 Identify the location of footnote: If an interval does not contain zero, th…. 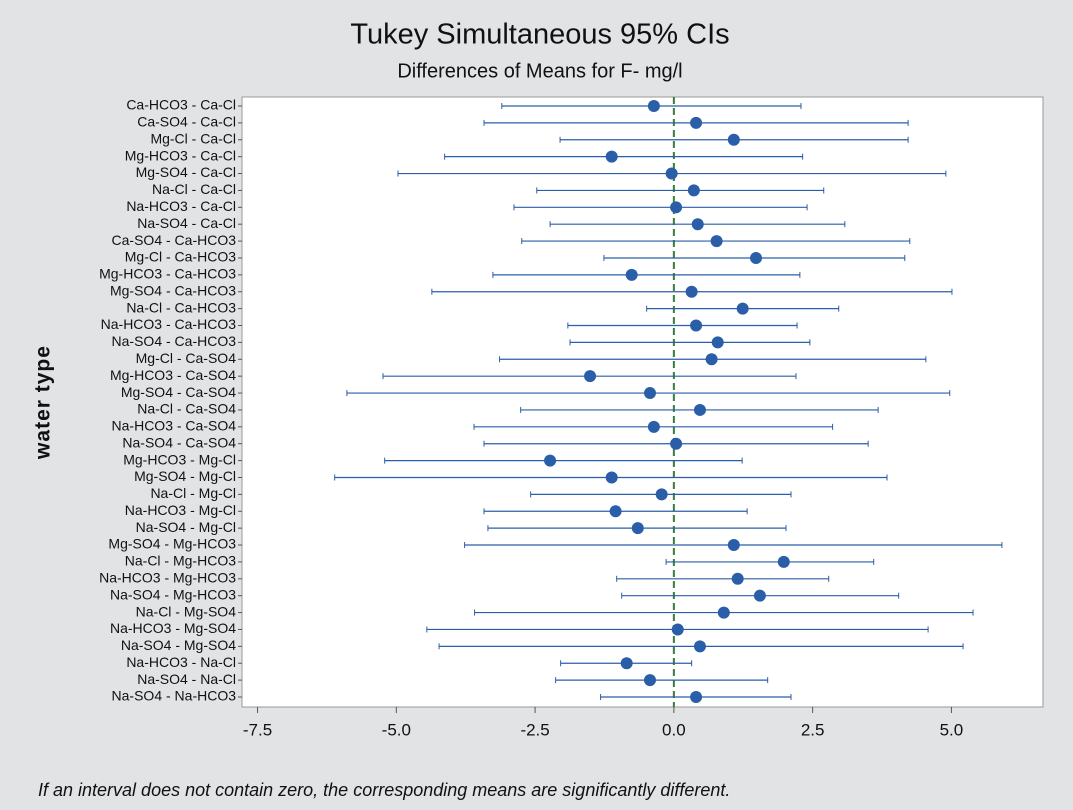
(384, 790).